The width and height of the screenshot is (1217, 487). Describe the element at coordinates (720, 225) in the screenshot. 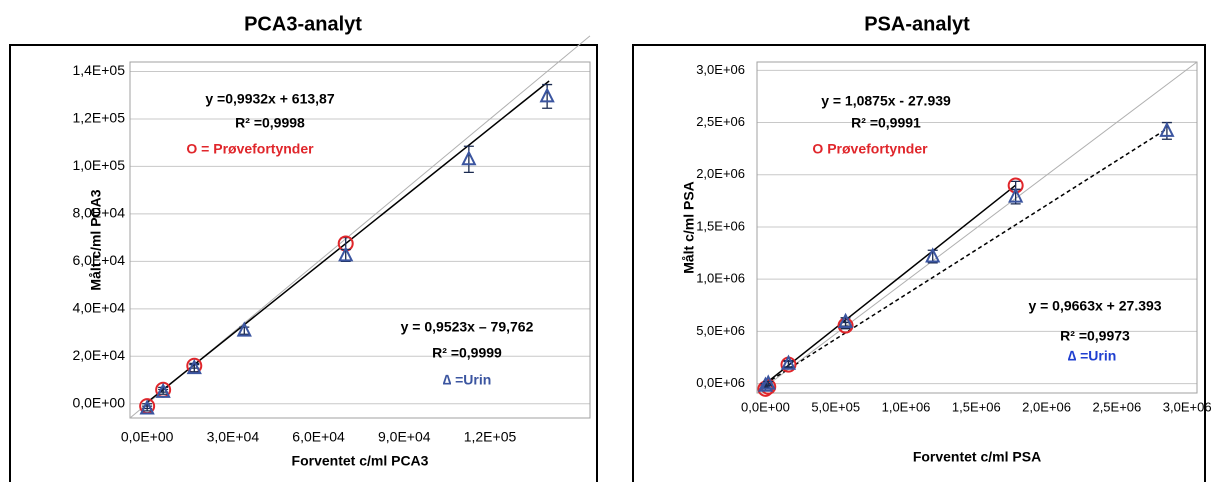

I see `y-tick-label: 1,5E+06` at that location.